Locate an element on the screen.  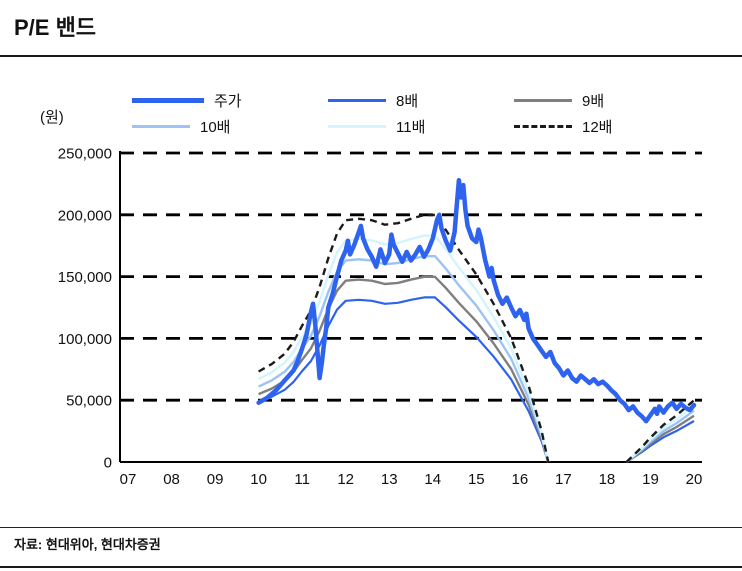
x-tick-label: 16 is located at coordinates (520, 479).